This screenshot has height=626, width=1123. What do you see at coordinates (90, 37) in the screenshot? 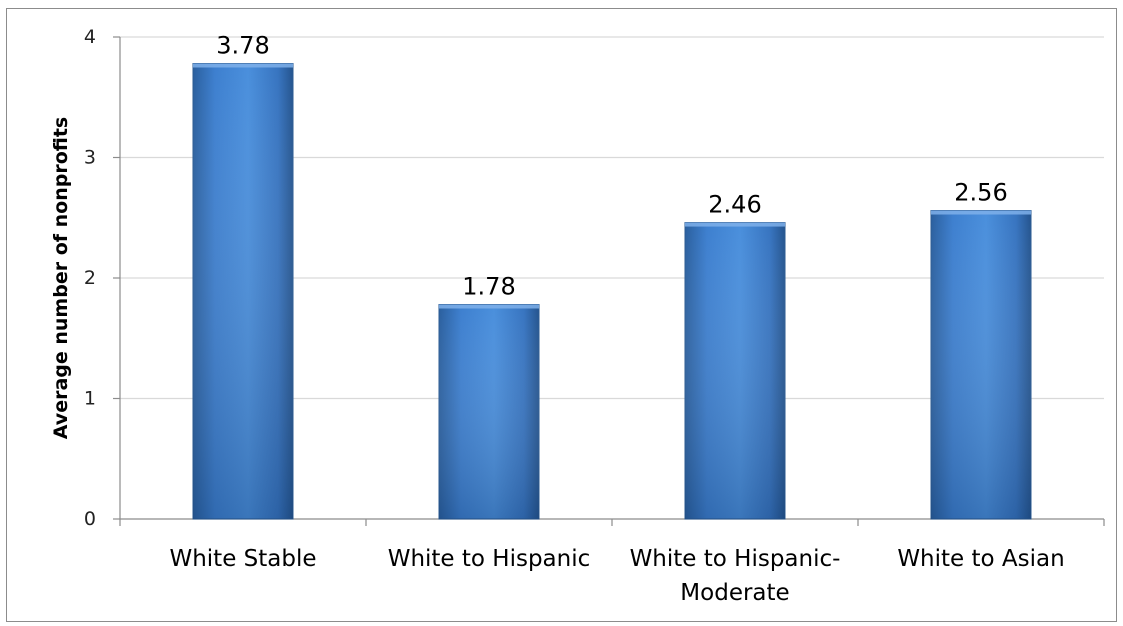
I see `y-tick-label: 4` at bounding box center [90, 37].